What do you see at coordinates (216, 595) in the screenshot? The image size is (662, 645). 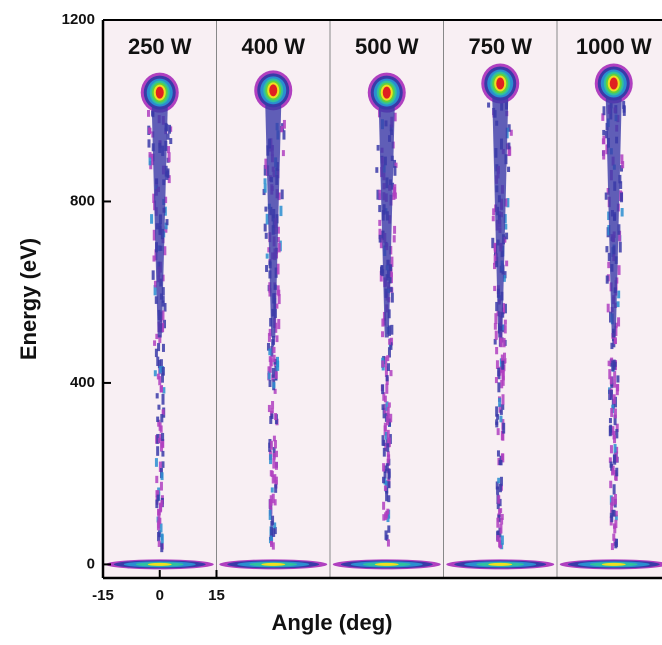 I see `x-tick-label: 15` at bounding box center [216, 595].